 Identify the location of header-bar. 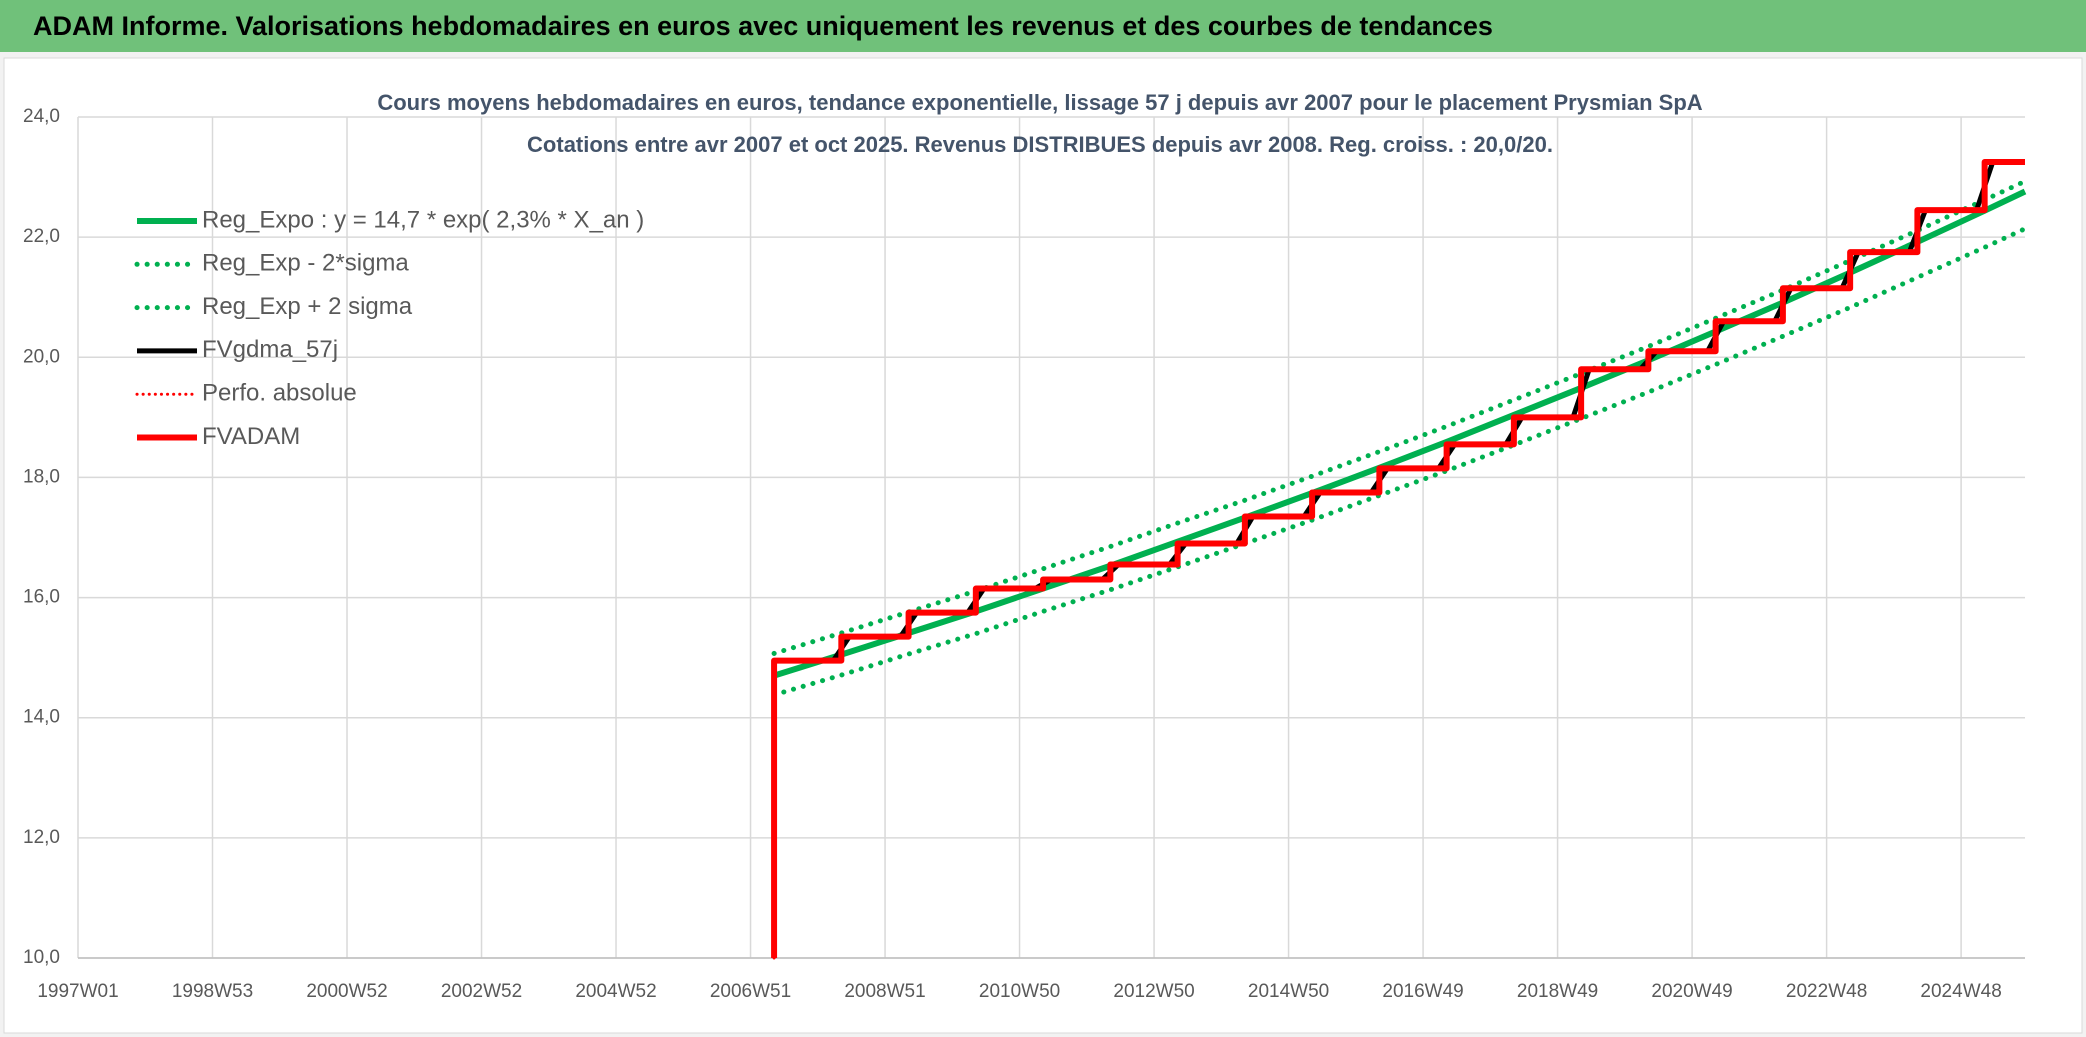
(1043, 26).